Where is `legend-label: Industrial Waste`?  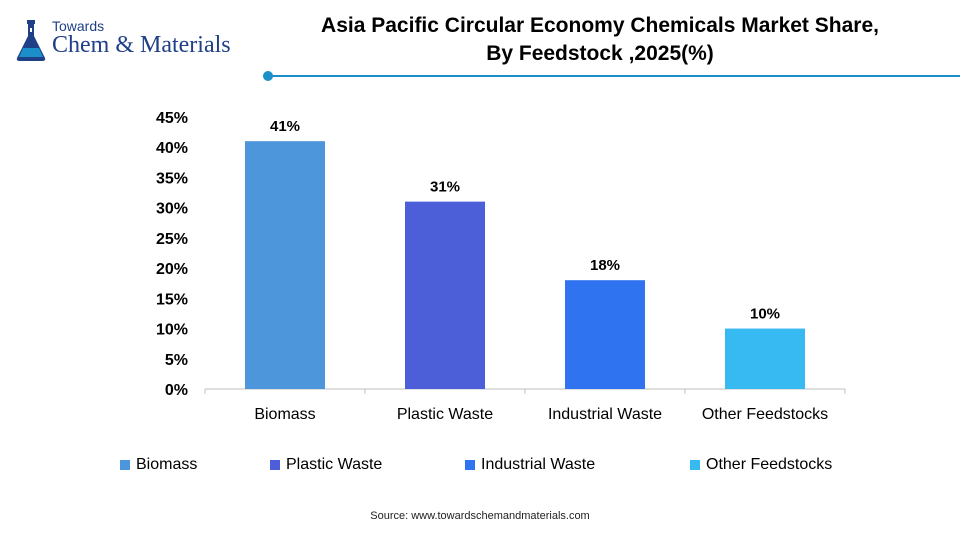
legend-label: Industrial Waste is located at coordinates (538, 464).